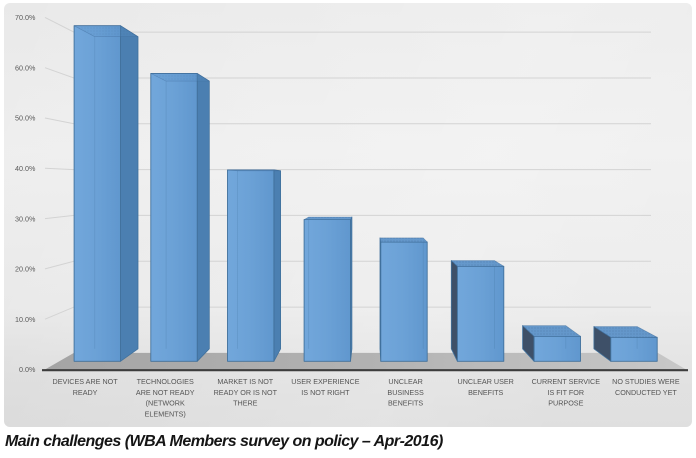 The height and width of the screenshot is (458, 696). What do you see at coordinates (165, 392) in the screenshot?
I see `svg-text: ARE NOT READY` at bounding box center [165, 392].